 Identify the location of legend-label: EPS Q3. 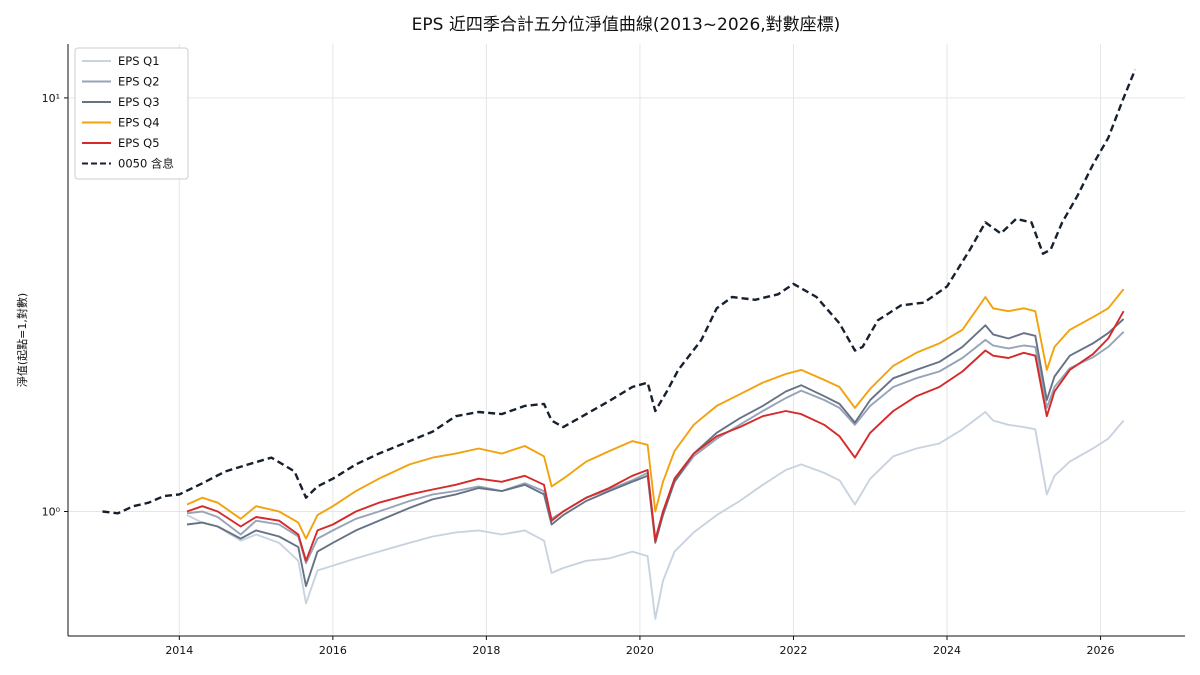
(139, 102).